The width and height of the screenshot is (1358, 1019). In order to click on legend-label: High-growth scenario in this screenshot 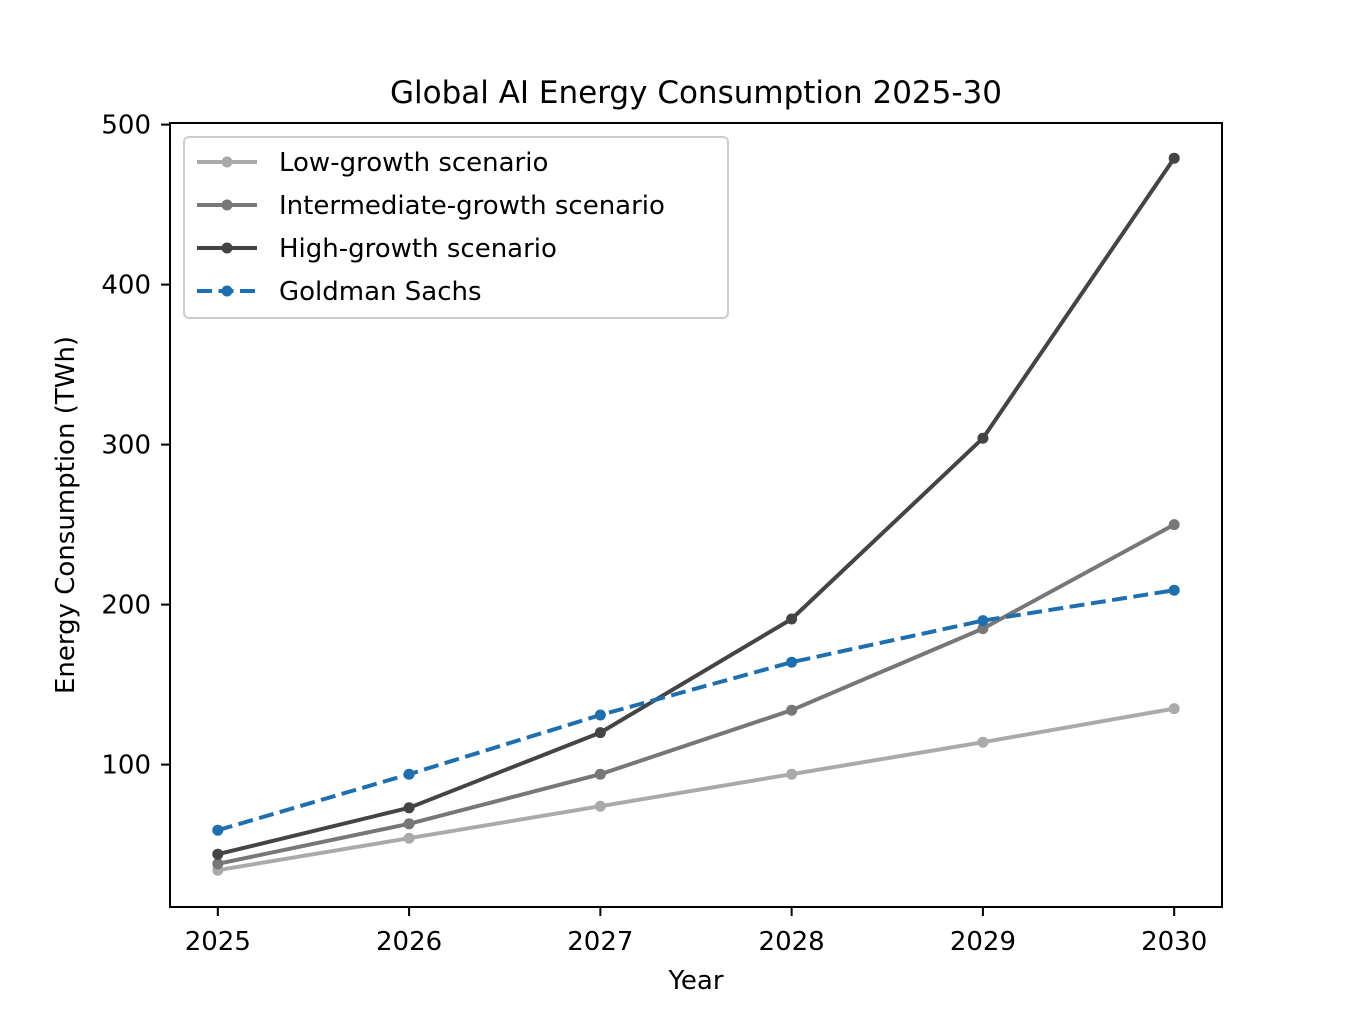, I will do `click(418, 249)`.